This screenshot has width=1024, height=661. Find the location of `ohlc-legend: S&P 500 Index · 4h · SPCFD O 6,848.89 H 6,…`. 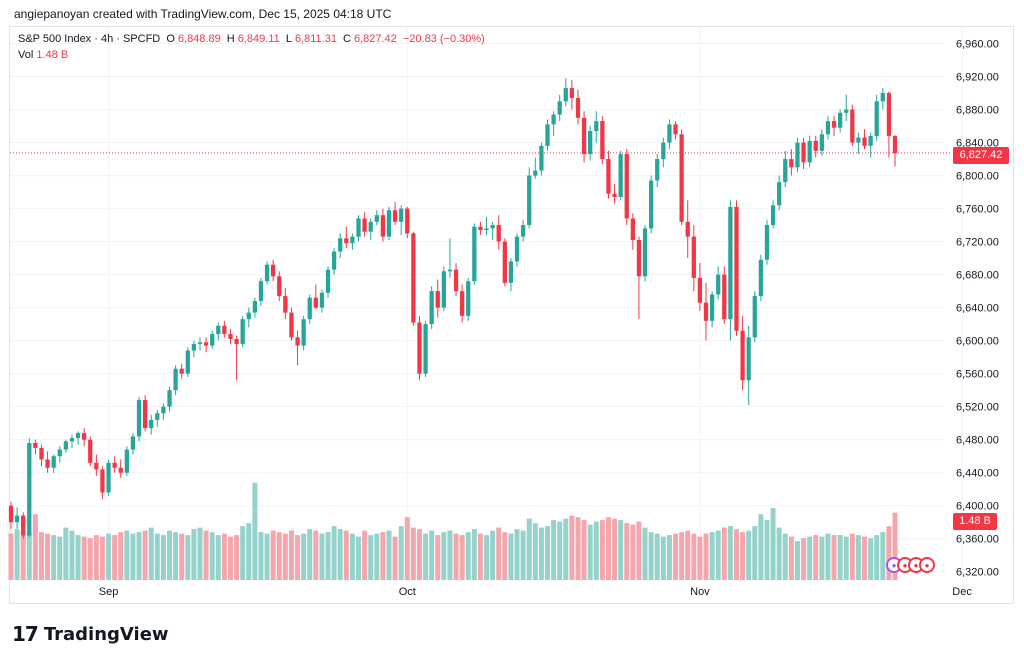

ohlc-legend: S&P 500 Index · 4h · SPCFD O 6,848.89 H 6,… is located at coordinates (253, 39).